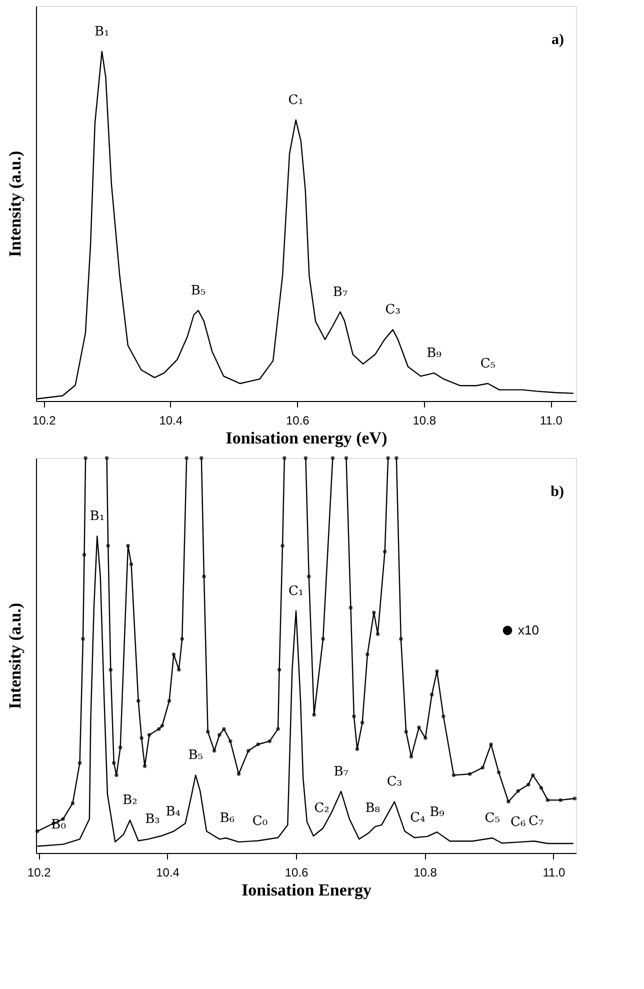 This screenshot has height=989, width=644. What do you see at coordinates (307, 890) in the screenshot?
I see `x-axis-title: Ionisation Energy` at bounding box center [307, 890].